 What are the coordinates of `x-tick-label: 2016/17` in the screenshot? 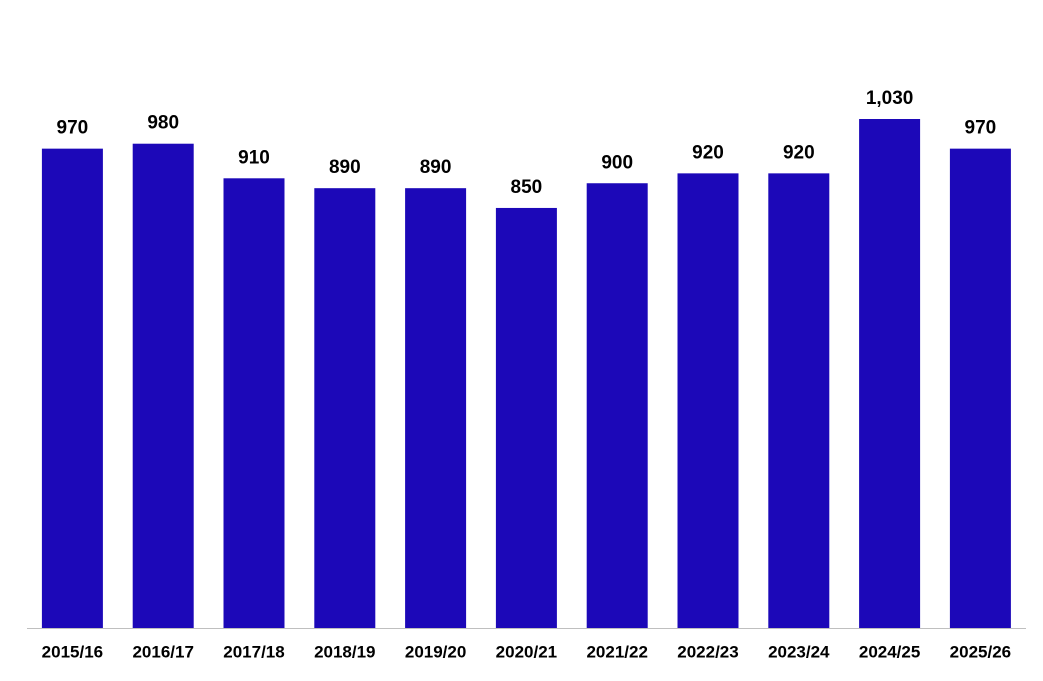 It's located at (162, 651).